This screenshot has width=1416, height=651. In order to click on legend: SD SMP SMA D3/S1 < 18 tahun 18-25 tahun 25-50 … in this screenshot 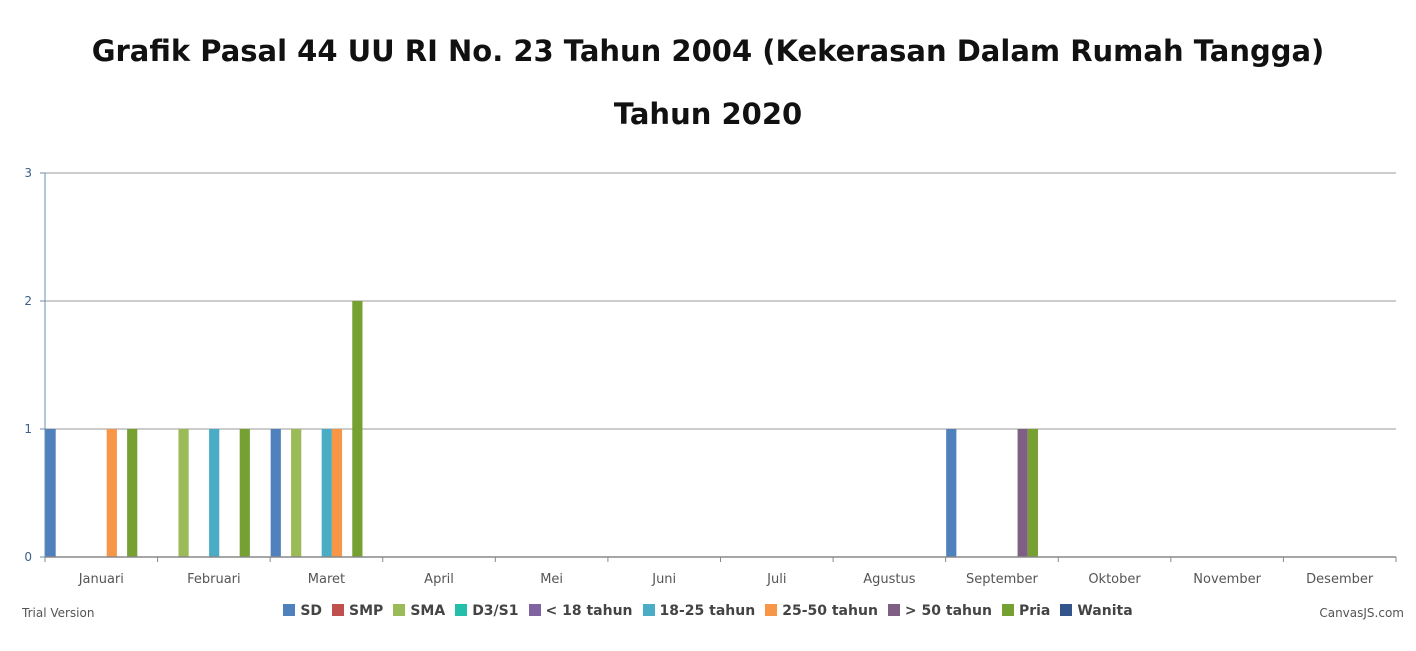, I will do `click(708, 611)`.